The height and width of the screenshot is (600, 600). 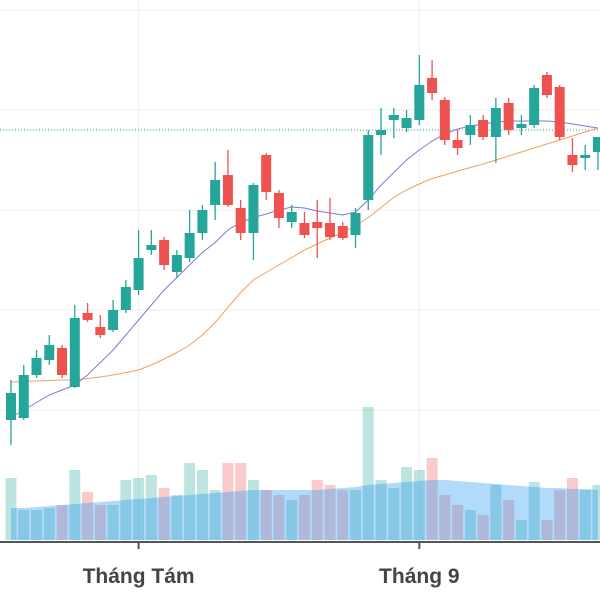 I want to click on x-tick-label: Tháng Tám, so click(x=139, y=576).